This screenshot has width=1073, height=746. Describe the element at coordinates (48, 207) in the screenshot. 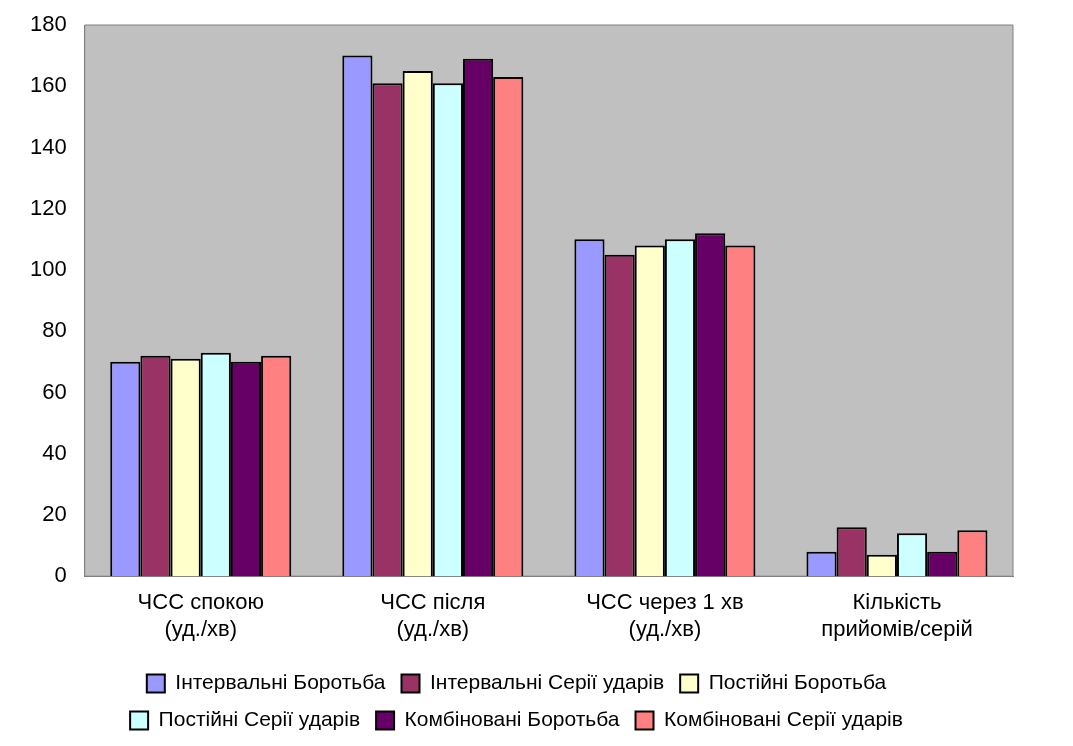

I see `y-tick-label: 120` at that location.